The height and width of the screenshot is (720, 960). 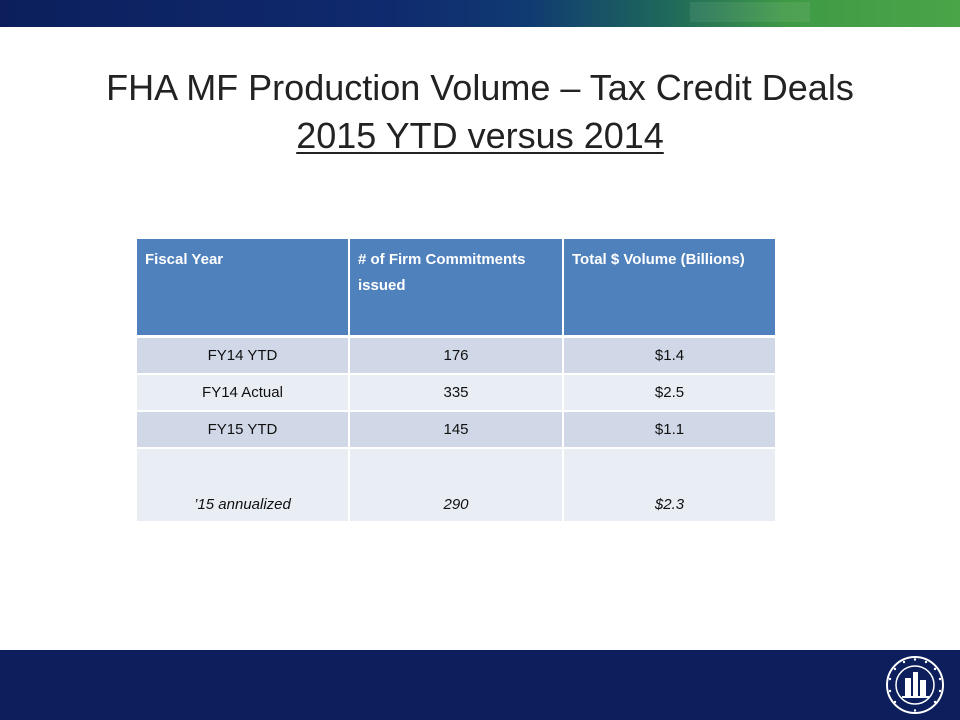 I want to click on cell-fiscal-year: FY14 Actual, so click(x=243, y=393).